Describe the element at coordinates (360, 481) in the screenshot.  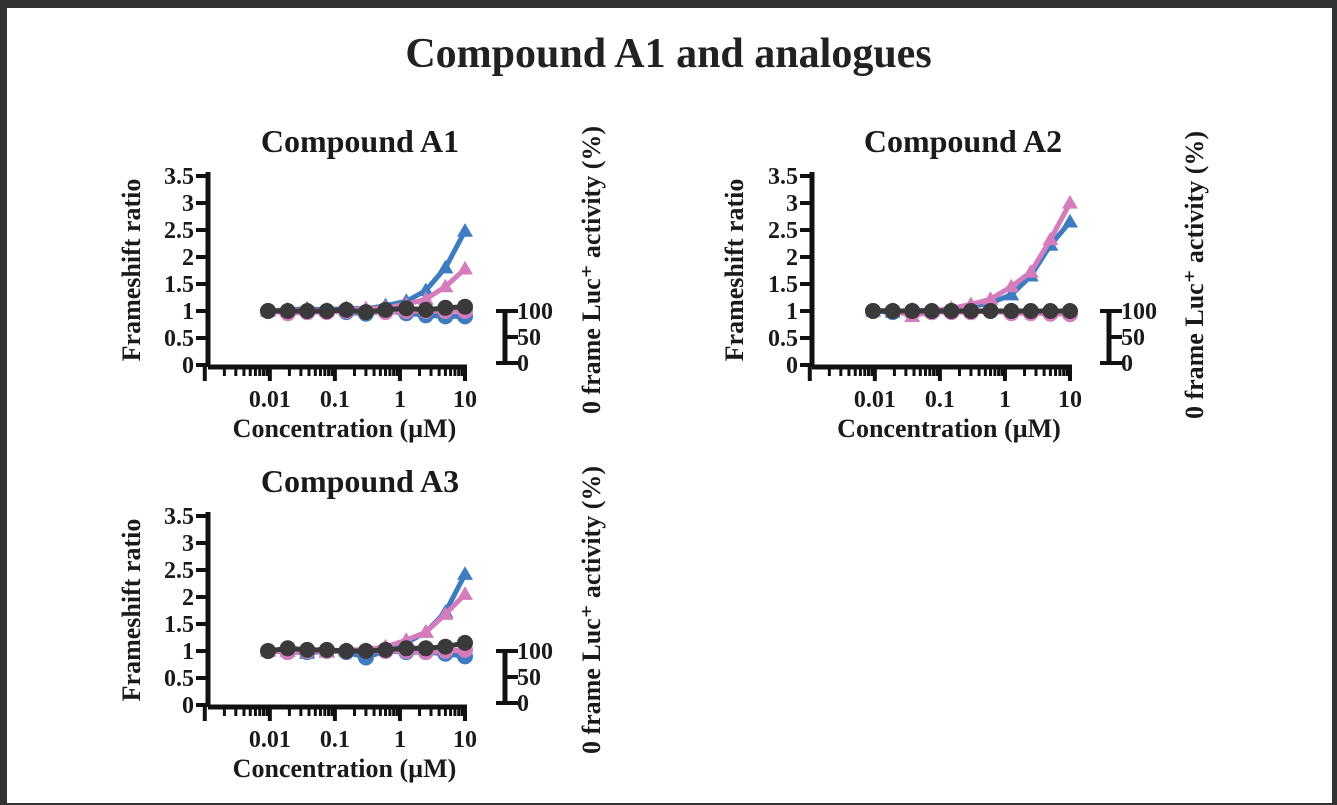
I see `panel-title: Compound A3` at that location.